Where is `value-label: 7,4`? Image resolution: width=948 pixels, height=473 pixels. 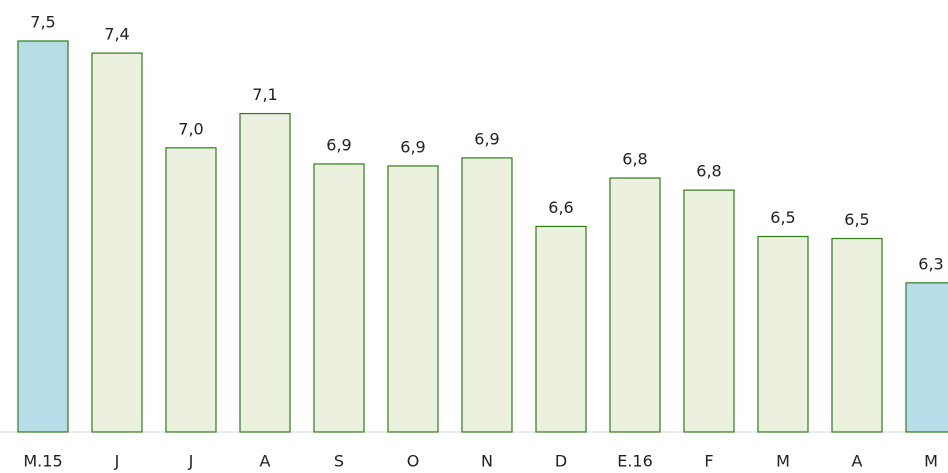 value-label: 7,4 is located at coordinates (116, 34).